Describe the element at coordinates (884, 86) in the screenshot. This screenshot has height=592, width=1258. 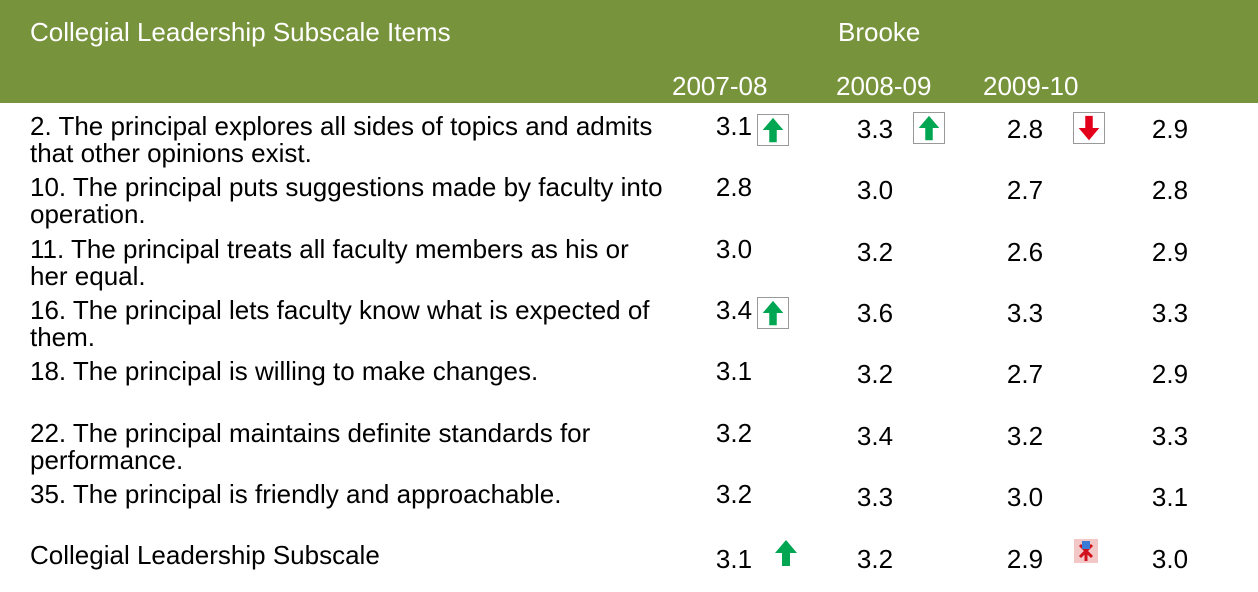
I see `year-label: 2008-09` at that location.